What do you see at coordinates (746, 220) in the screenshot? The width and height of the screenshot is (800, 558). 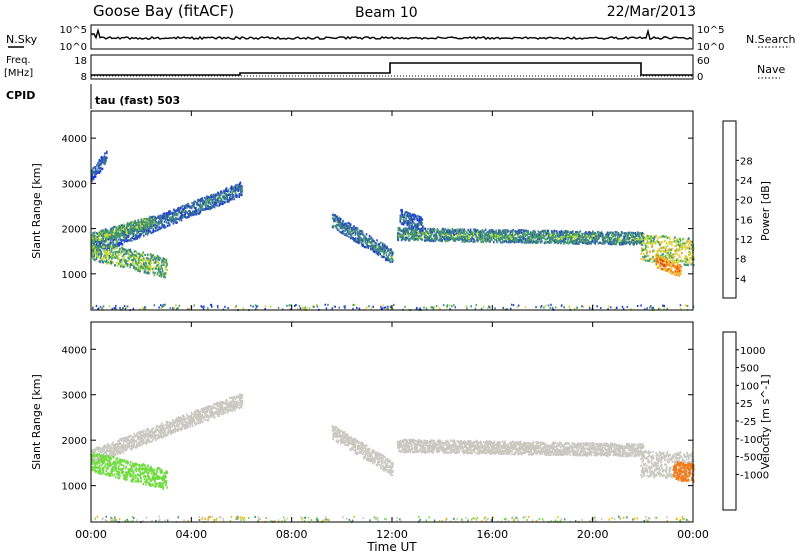 I see `colorbar-tick-label: 16` at bounding box center [746, 220].